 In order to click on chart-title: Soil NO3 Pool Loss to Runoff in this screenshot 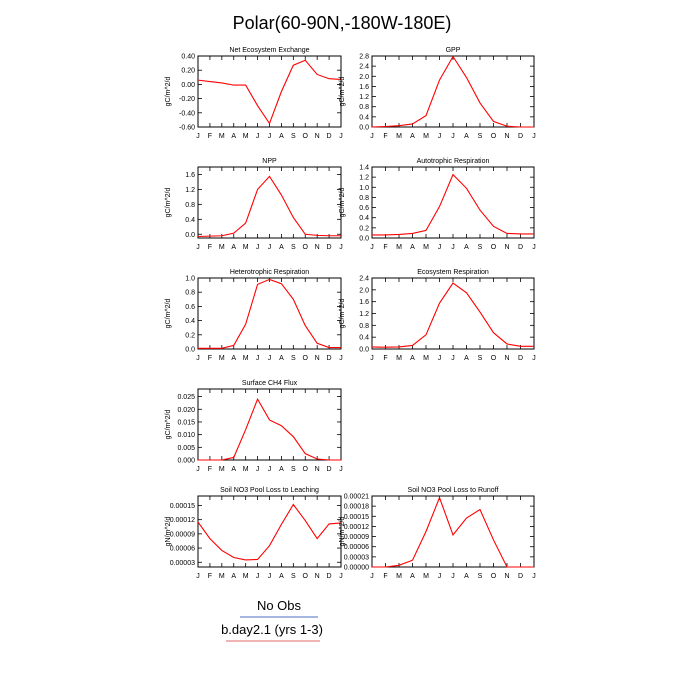, I will do `click(453, 490)`.